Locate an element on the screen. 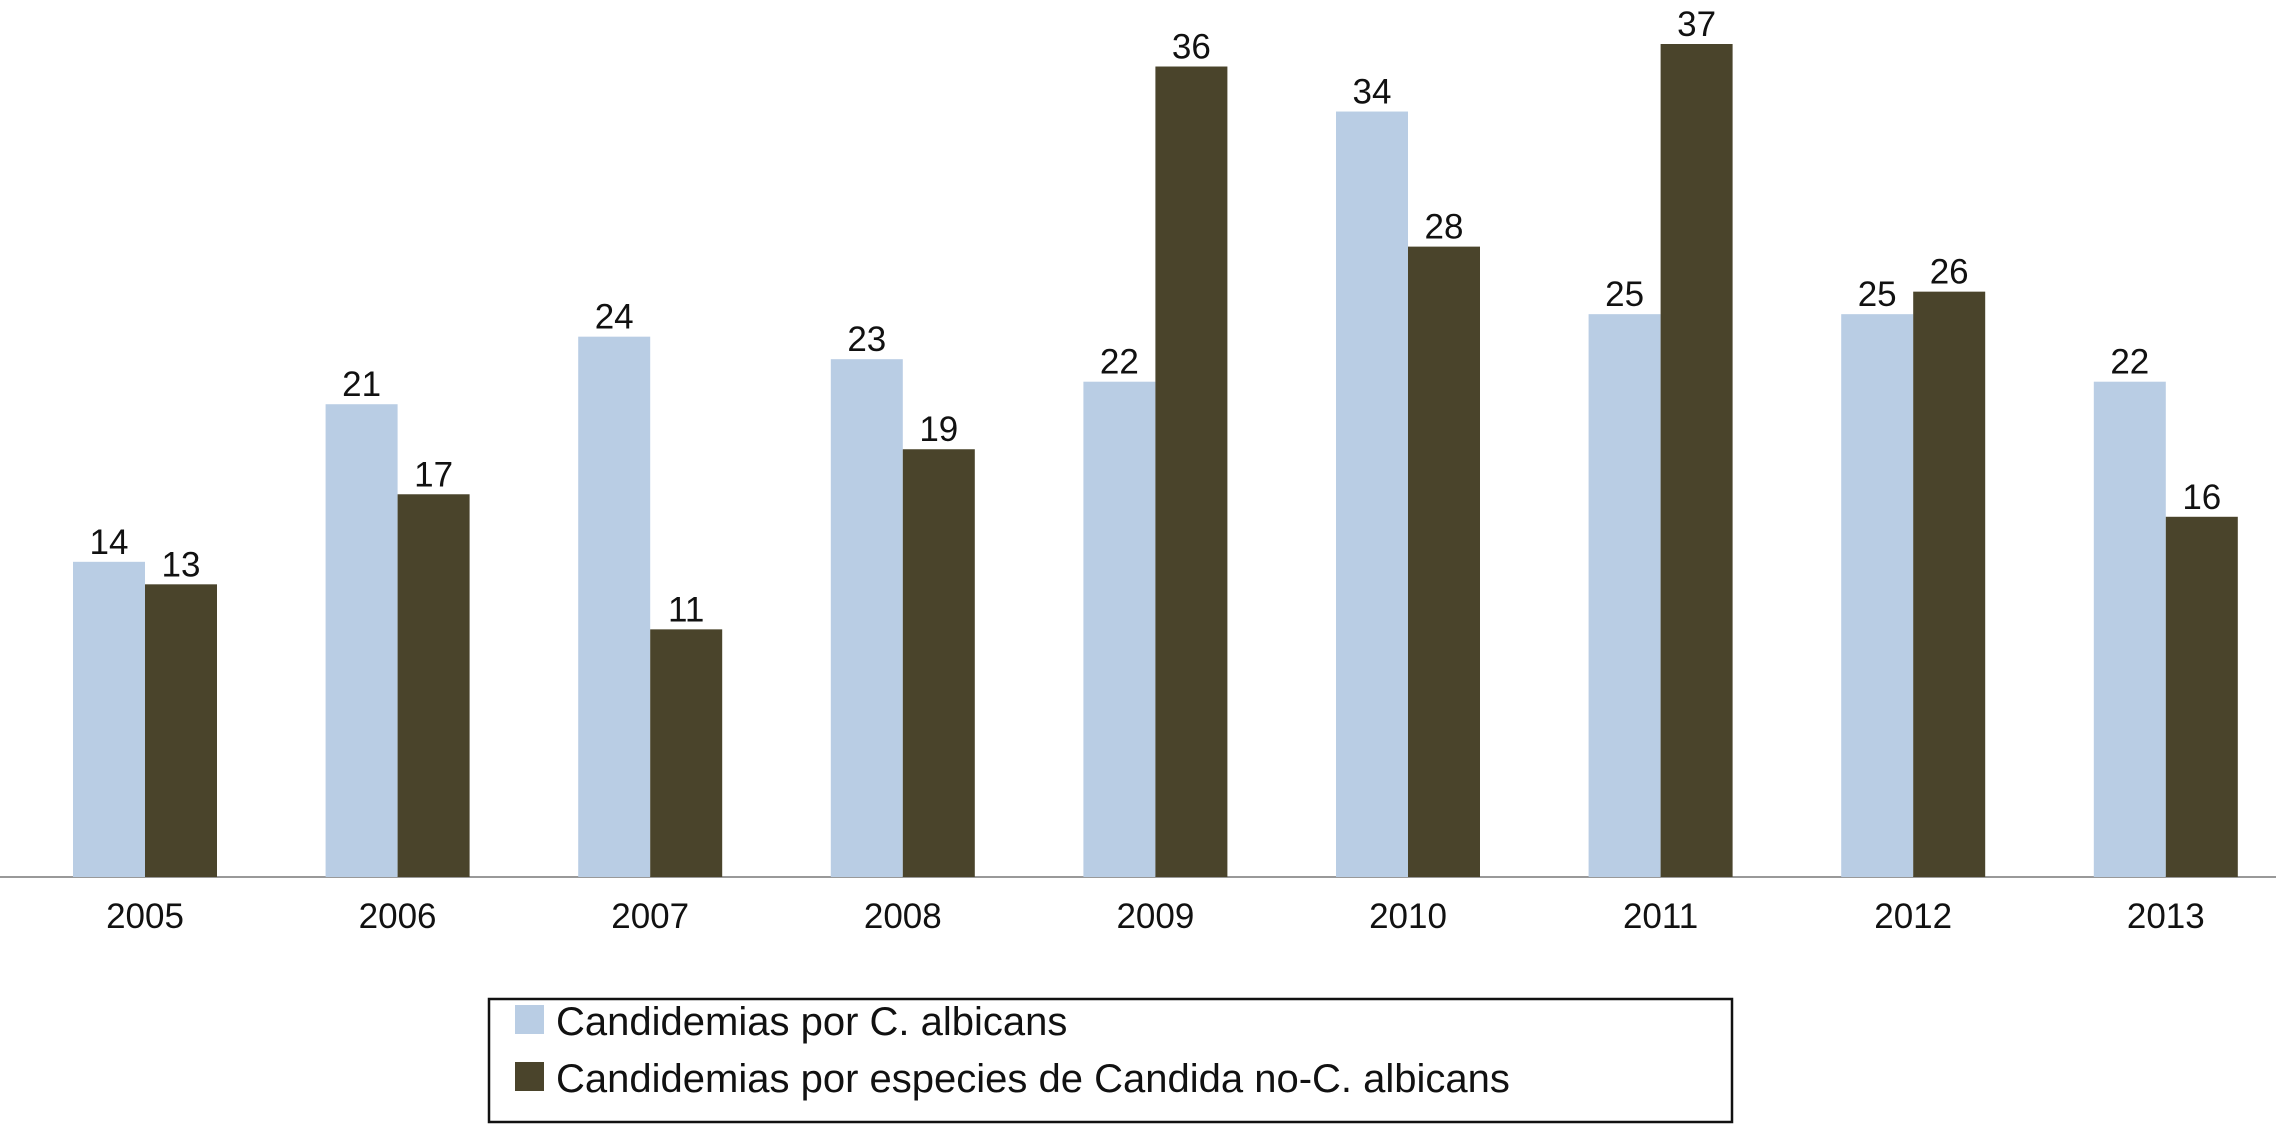 This screenshot has width=2276, height=1126. x-tick-label: 2006 is located at coordinates (398, 916).